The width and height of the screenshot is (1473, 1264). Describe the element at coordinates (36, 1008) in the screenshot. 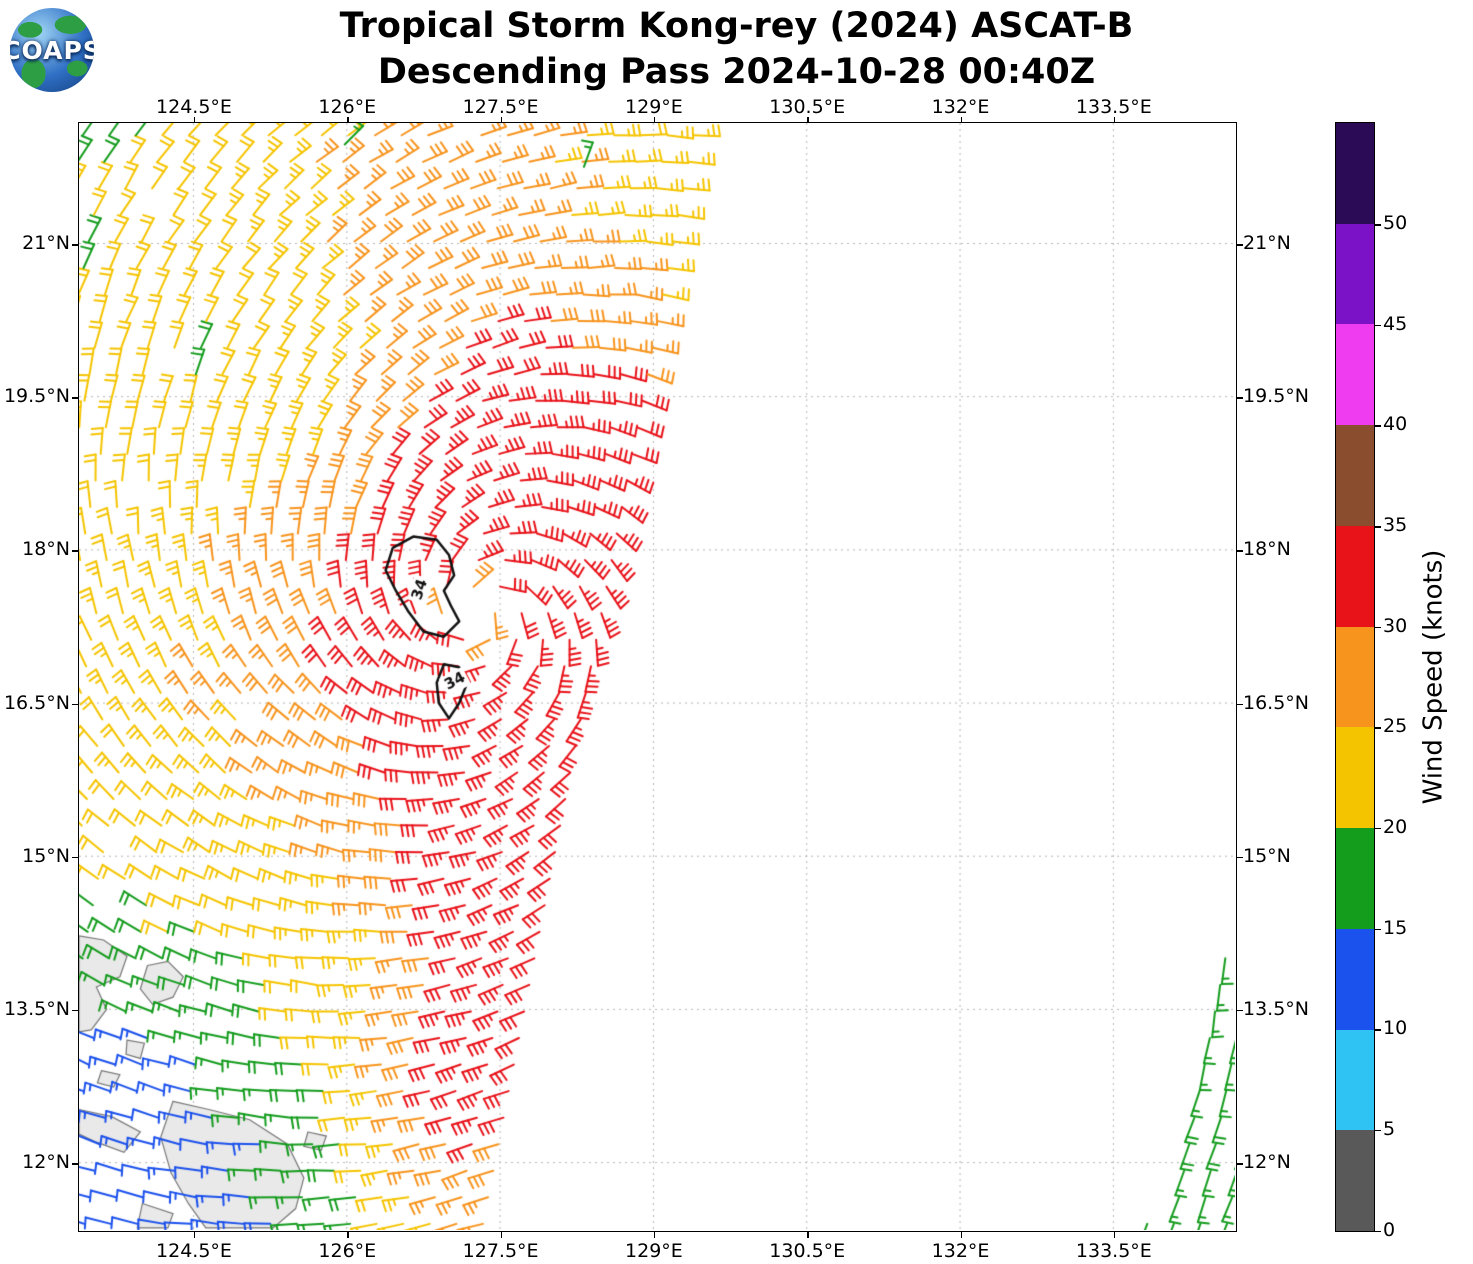

I see `lat-tick-label-left: 13.5°N` at that location.